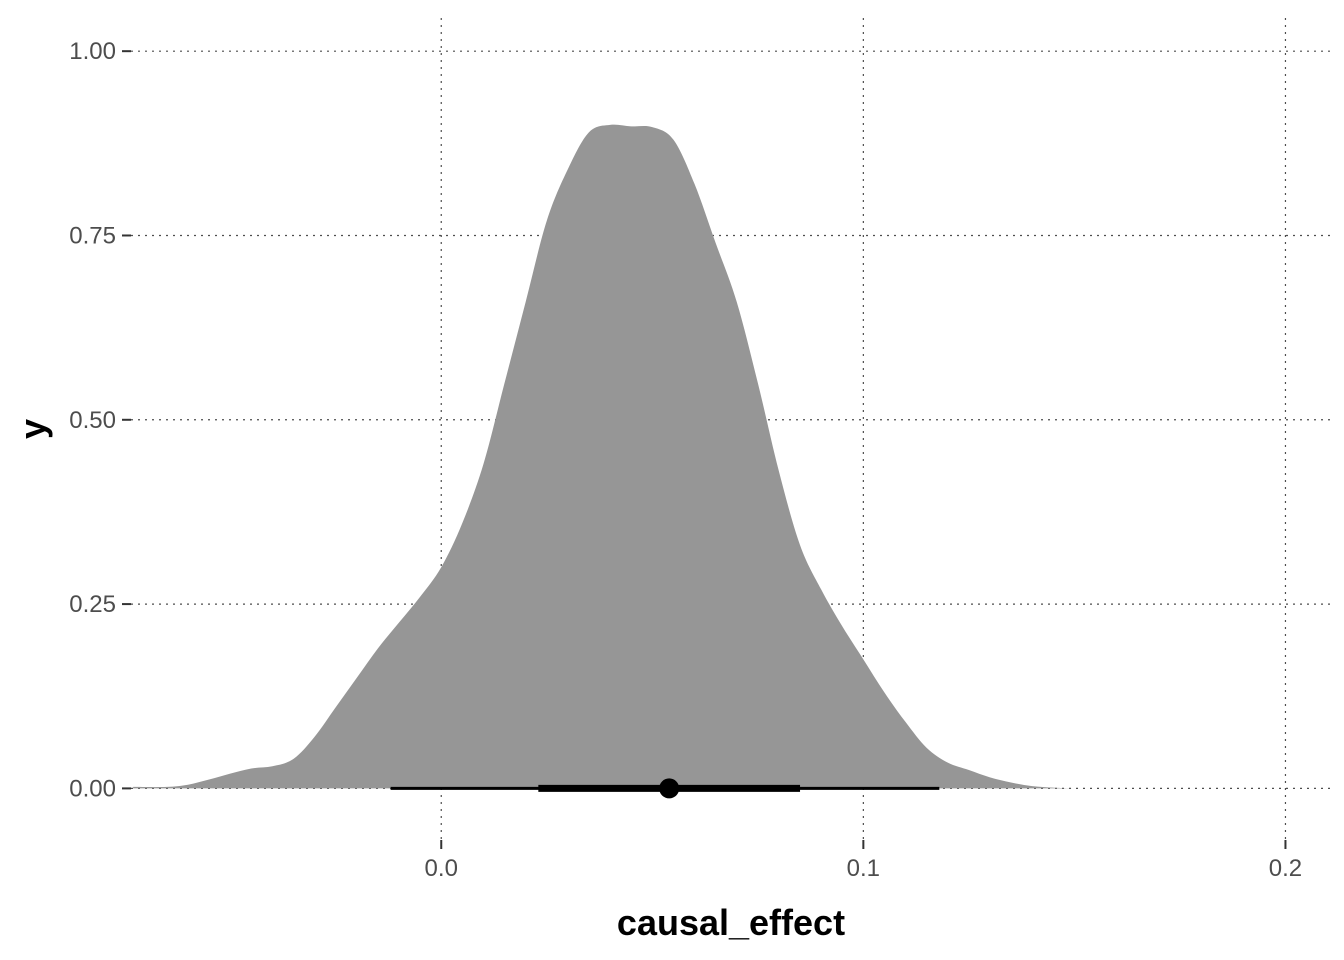  What do you see at coordinates (863, 868) in the screenshot?
I see `x-tick-label: 0.1` at bounding box center [863, 868].